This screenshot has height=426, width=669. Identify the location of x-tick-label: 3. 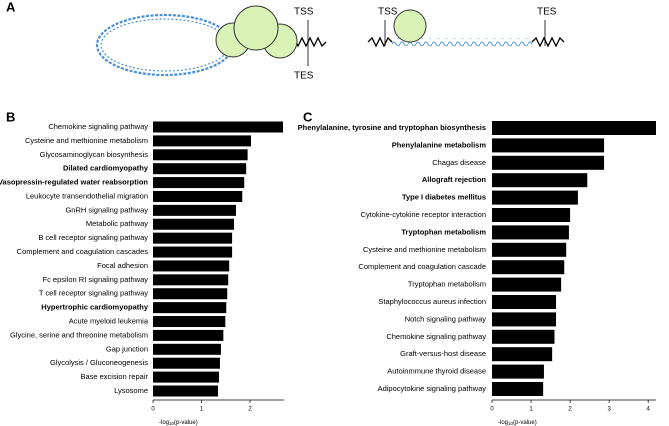
(609, 410).